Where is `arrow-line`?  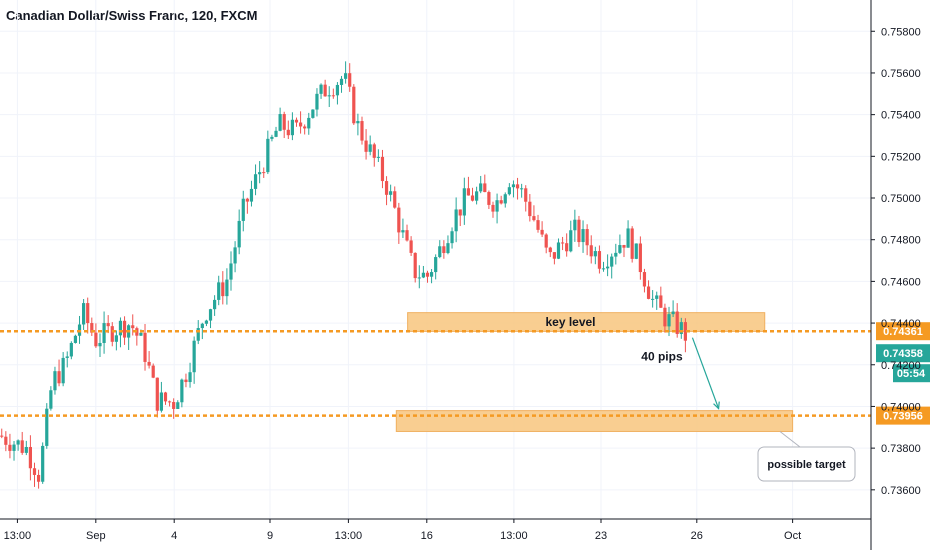
arrow-line is located at coordinates (705, 373).